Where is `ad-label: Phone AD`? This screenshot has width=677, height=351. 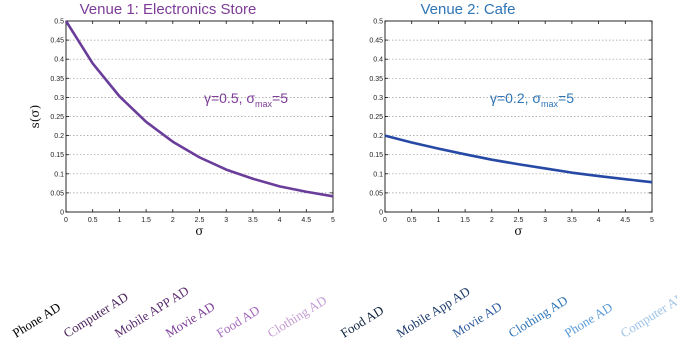 ad-label: Phone AD is located at coordinates (37, 319).